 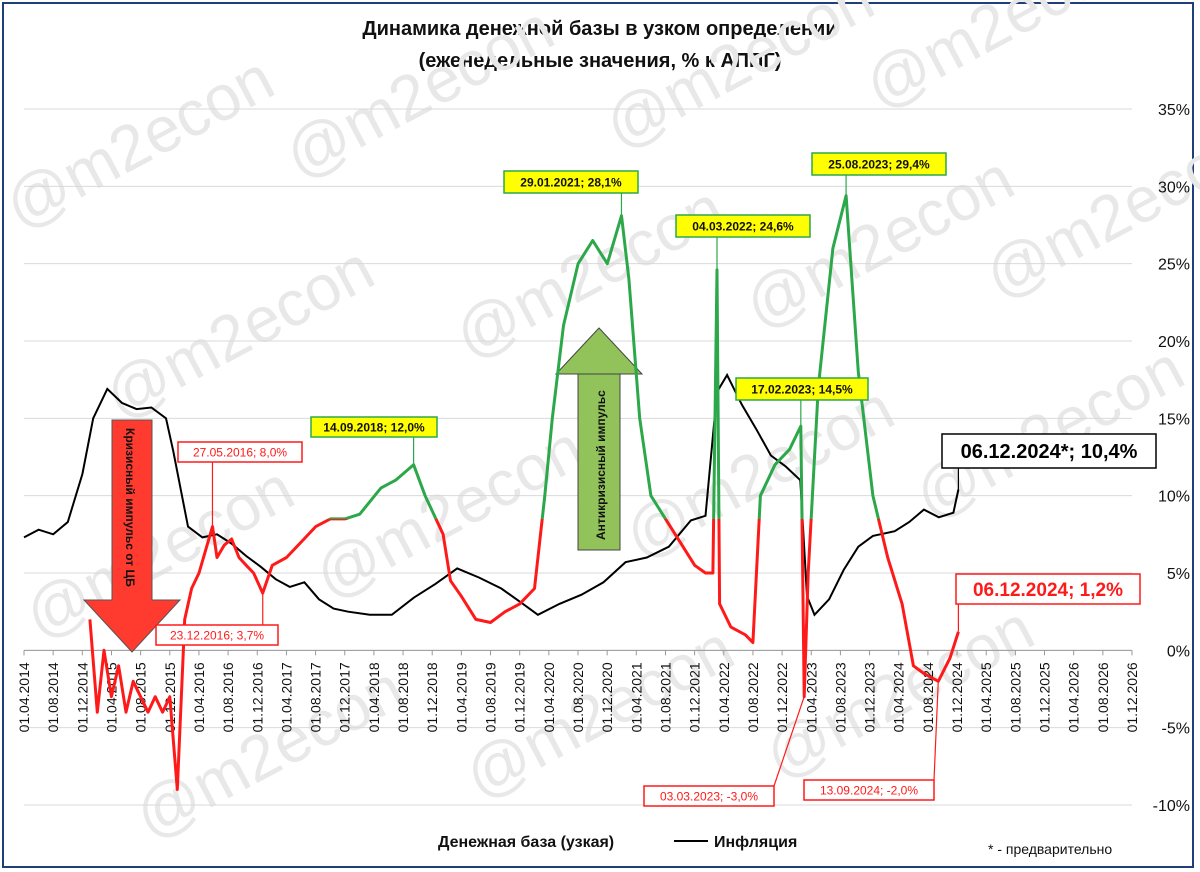 I want to click on x-tick-label: 01.08.2019, so click(x=491, y=697).